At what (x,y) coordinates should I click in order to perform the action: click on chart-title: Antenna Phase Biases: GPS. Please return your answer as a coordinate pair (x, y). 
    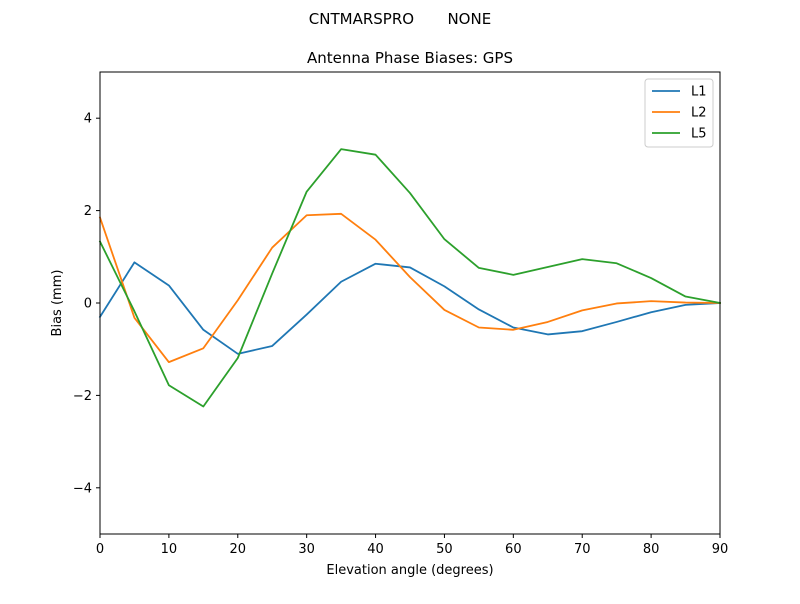
    Looking at the image, I should click on (410, 58).